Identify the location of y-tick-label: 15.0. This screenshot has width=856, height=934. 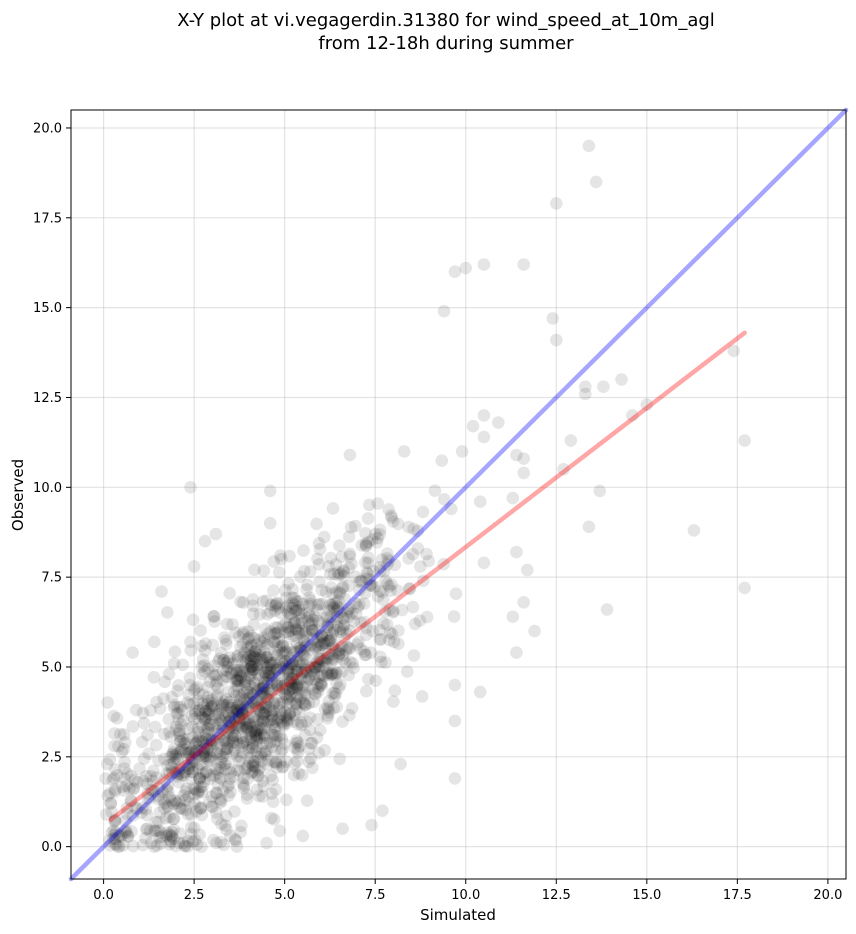
(47, 308).